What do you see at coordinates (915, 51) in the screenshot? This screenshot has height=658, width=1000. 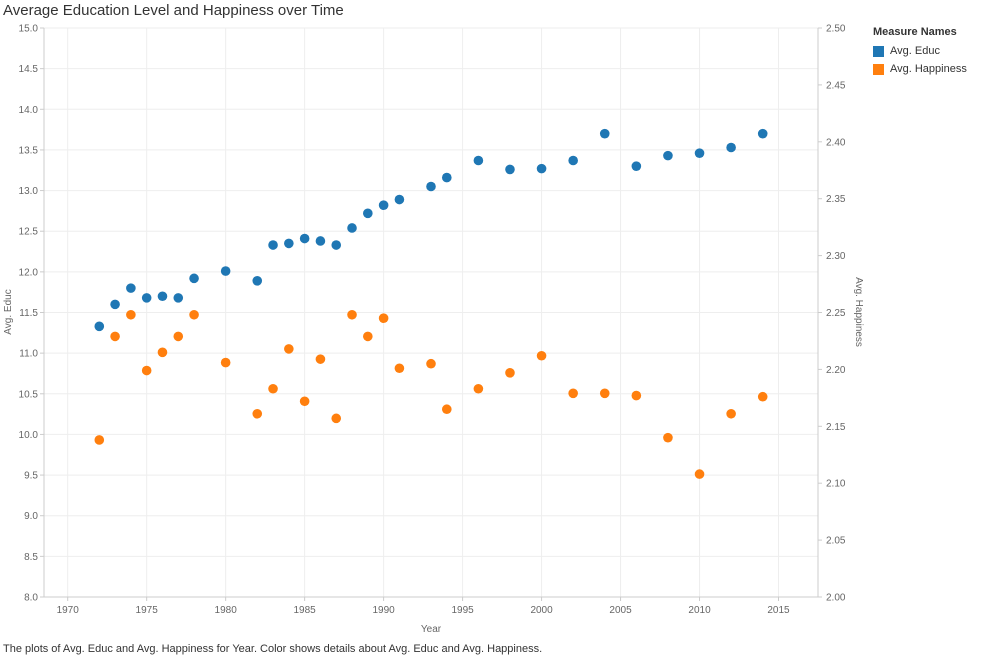 I see `legend-label: Avg. Educ` at bounding box center [915, 51].